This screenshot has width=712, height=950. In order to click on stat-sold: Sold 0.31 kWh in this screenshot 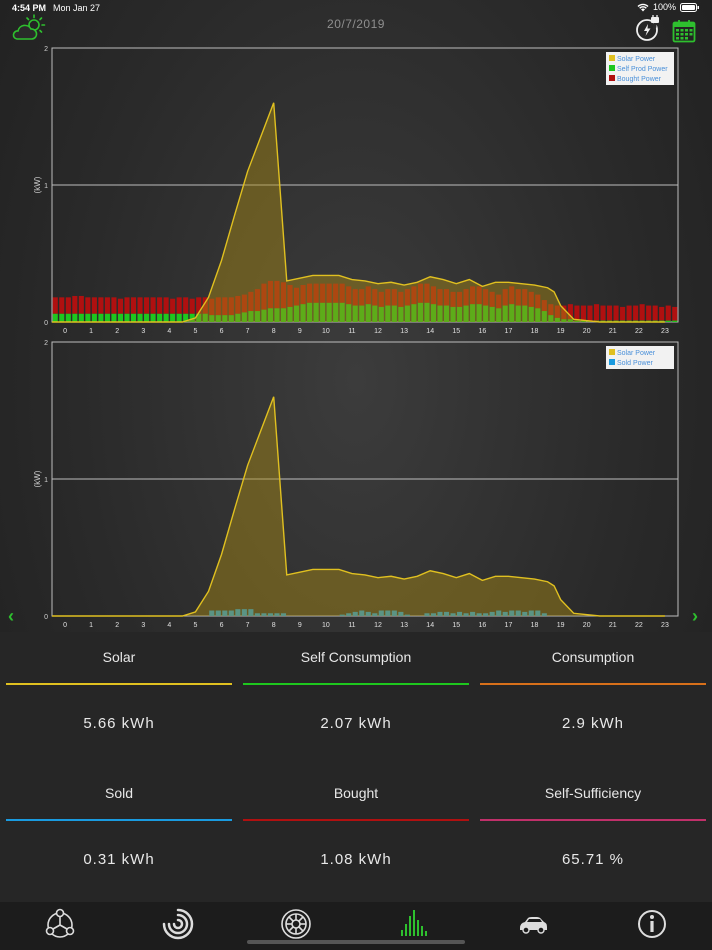, I will do `click(119, 826)`.